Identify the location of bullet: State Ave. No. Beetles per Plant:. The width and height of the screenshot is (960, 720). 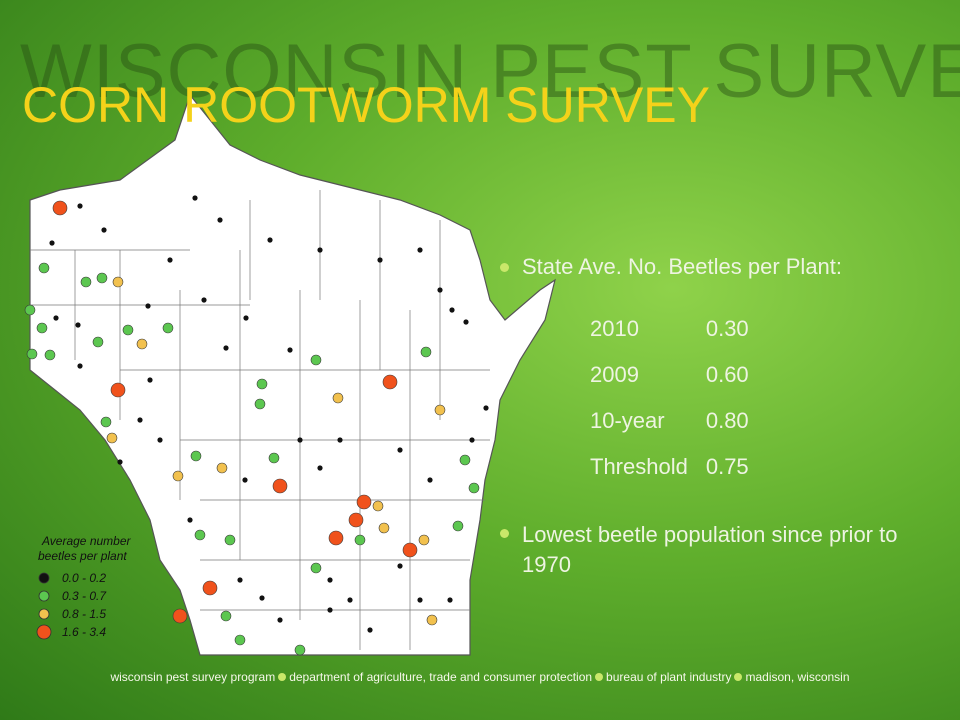
(671, 267).